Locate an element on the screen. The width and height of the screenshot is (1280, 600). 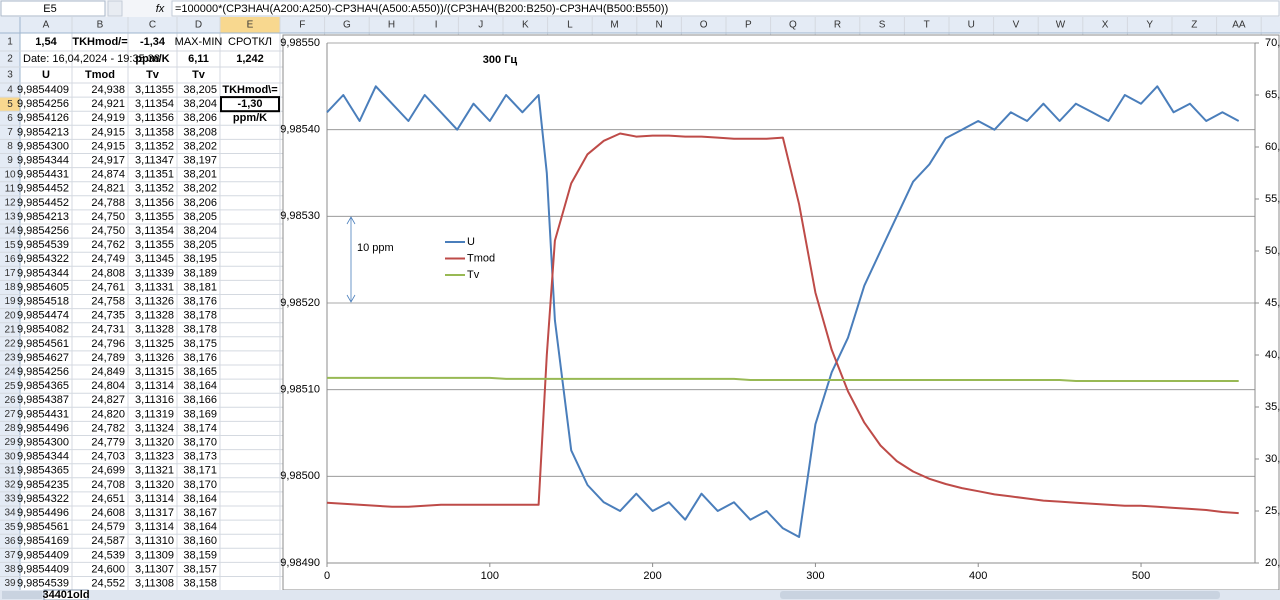
cell: 24,579 is located at coordinates (108, 527).